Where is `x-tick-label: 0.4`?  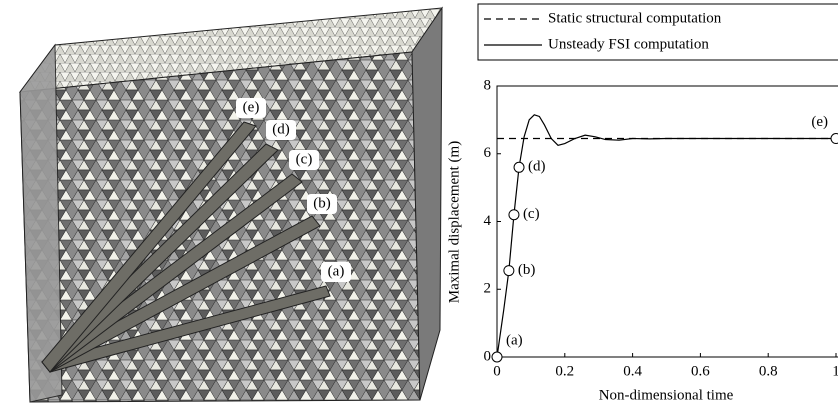 x-tick-label: 0.4 is located at coordinates (632, 371).